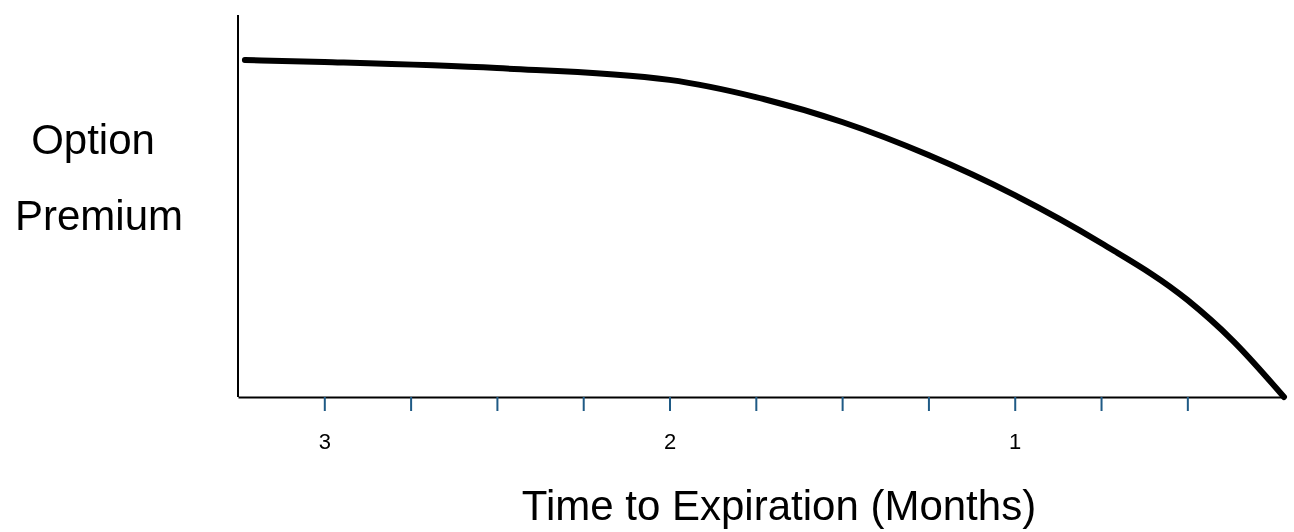 The image size is (1294, 532). Describe the element at coordinates (324, 441) in the screenshot. I see `x-tick-label: 3` at that location.